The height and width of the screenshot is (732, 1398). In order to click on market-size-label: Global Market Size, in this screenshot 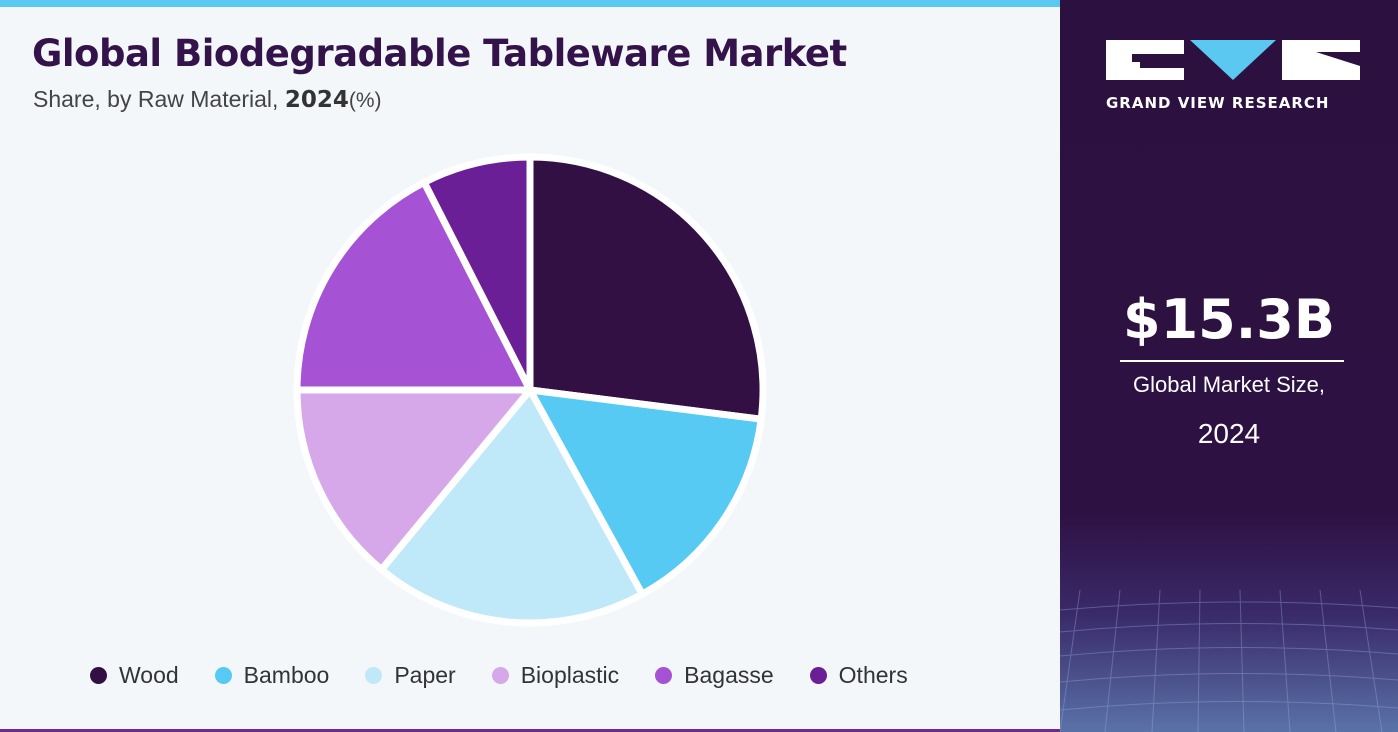, I will do `click(1229, 384)`.